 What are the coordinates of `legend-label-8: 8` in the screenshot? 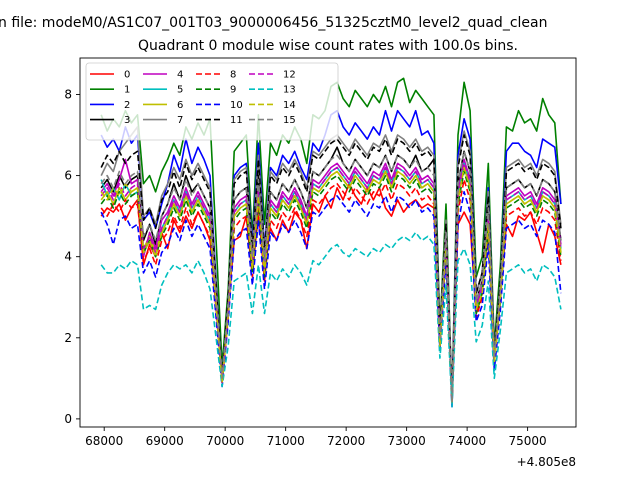 It's located at (233, 75).